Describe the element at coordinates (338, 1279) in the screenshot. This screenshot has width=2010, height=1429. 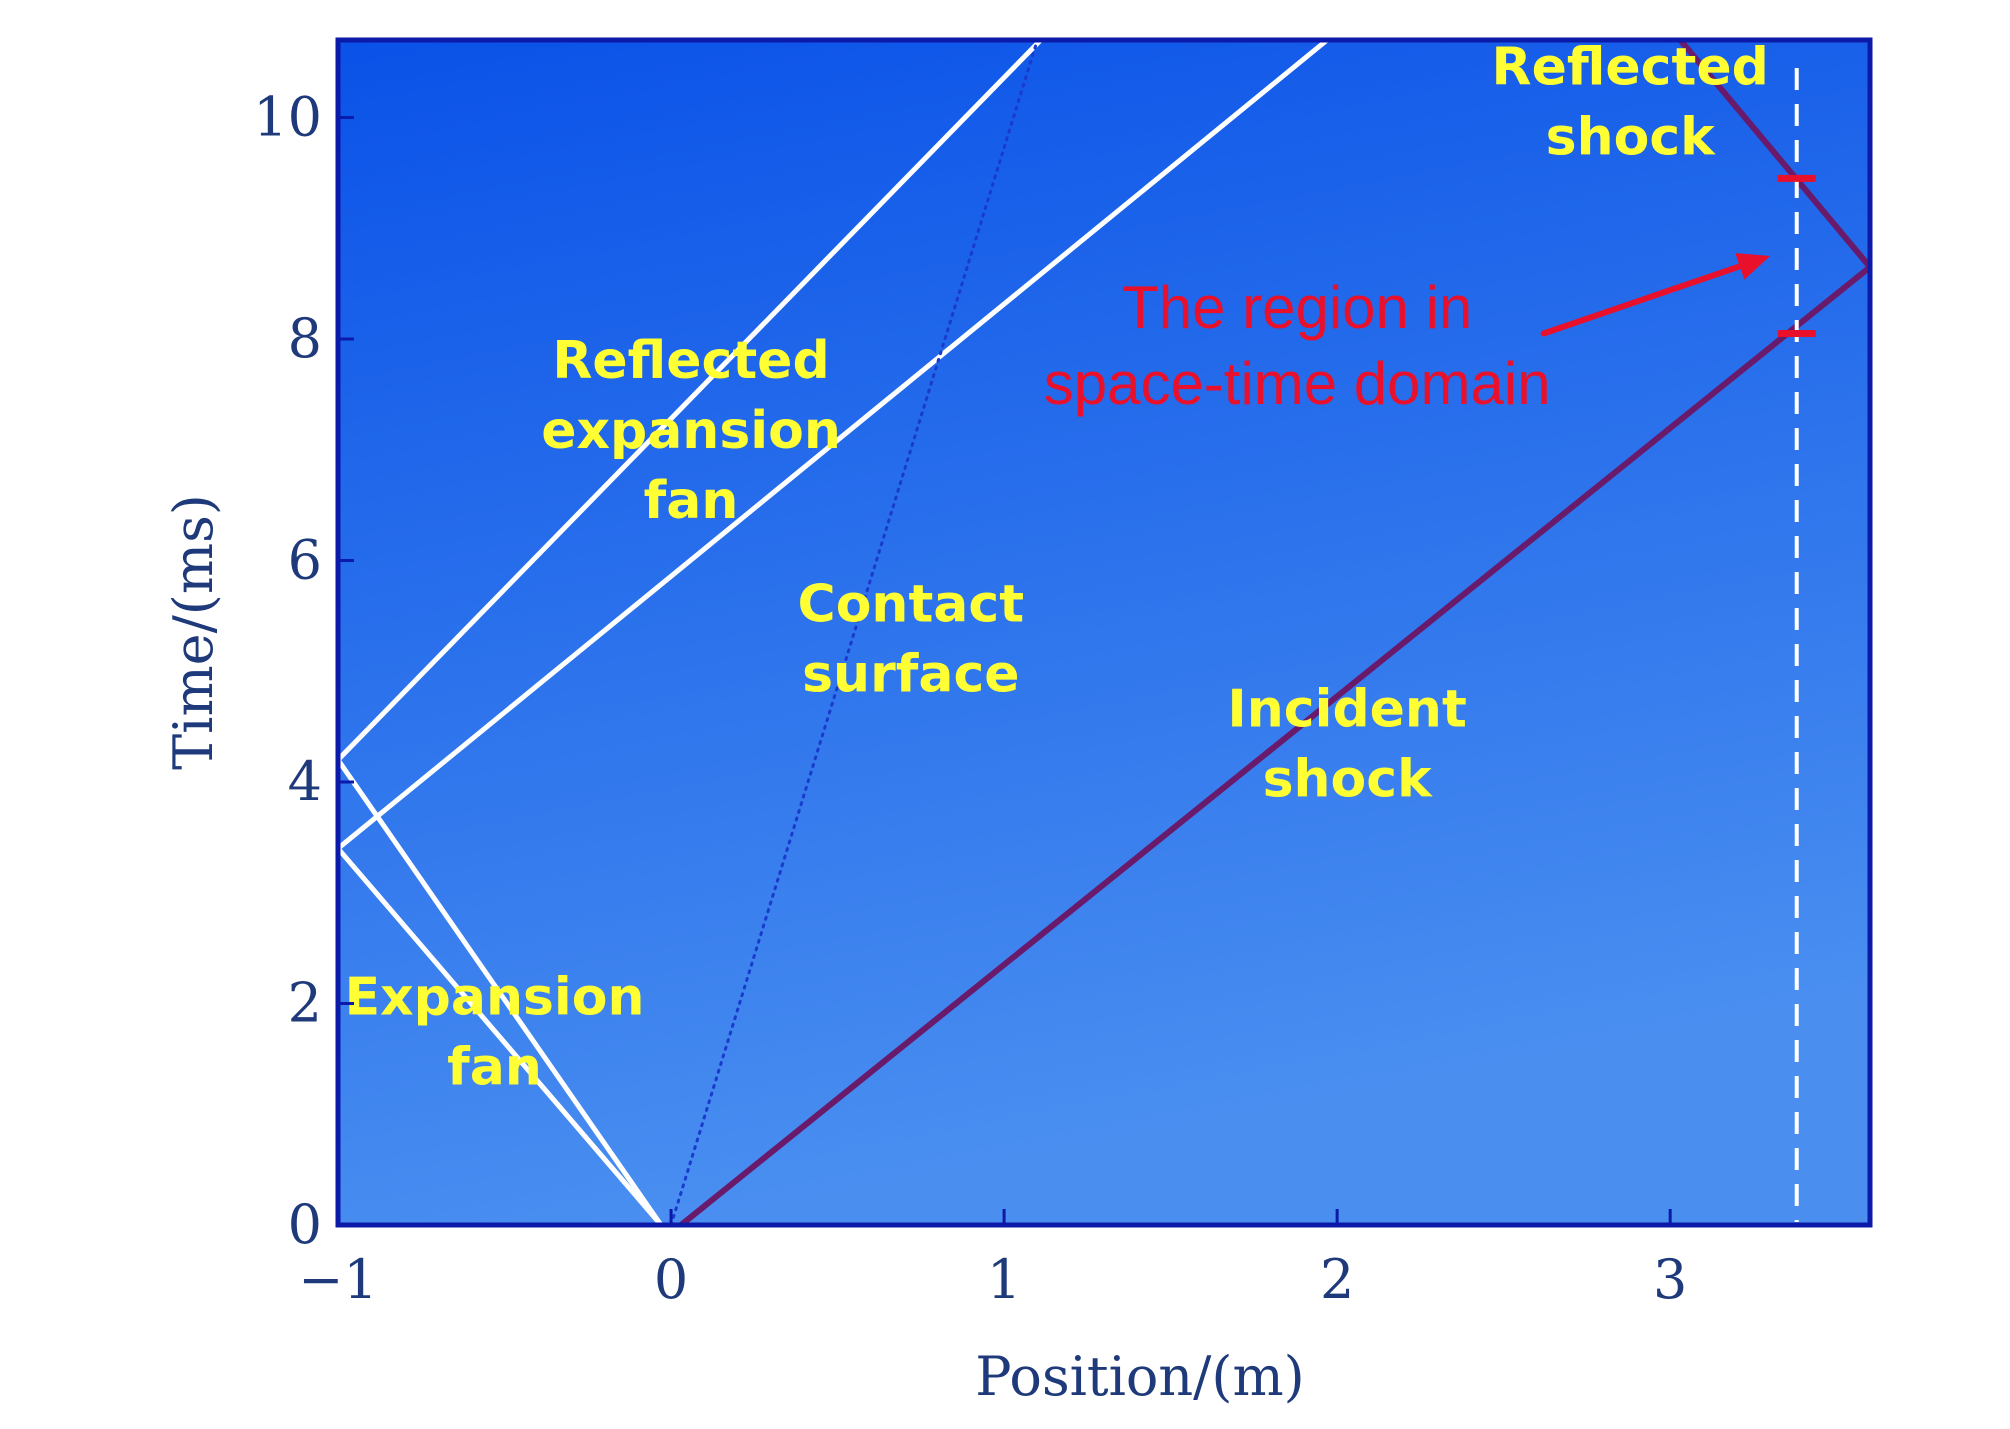
I see `x-tick-label: −1` at that location.